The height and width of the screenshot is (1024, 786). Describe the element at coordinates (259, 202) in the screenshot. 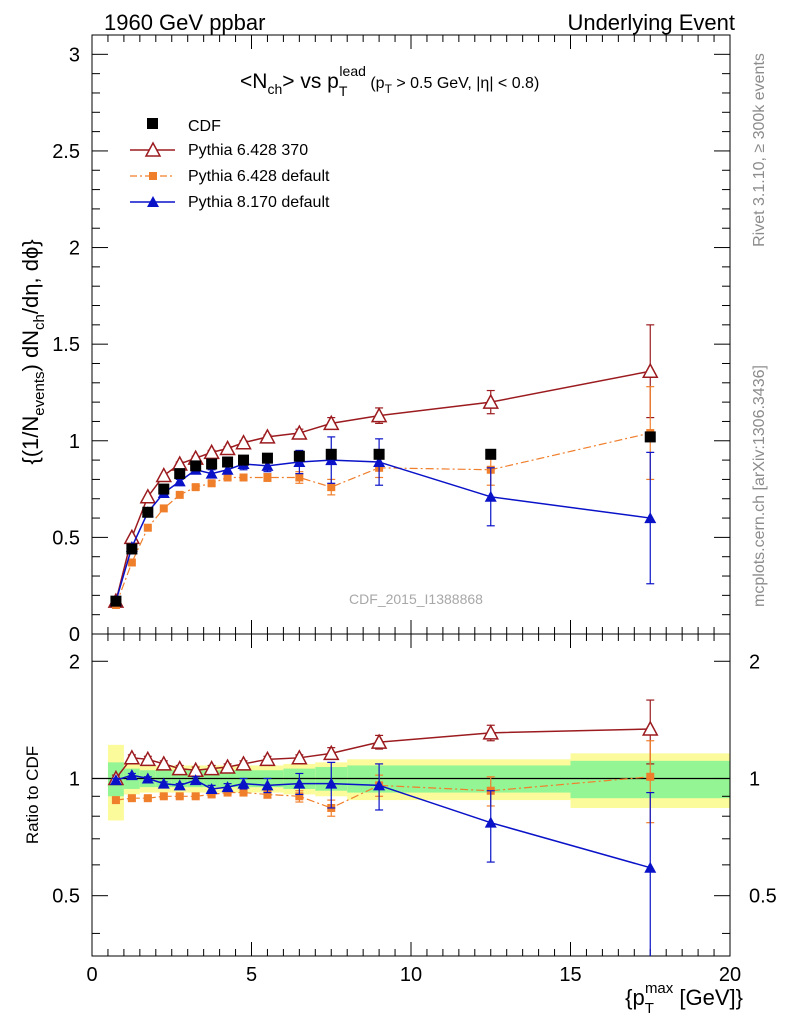

I see `legend-label-py8: Pythia 8.170 default` at that location.